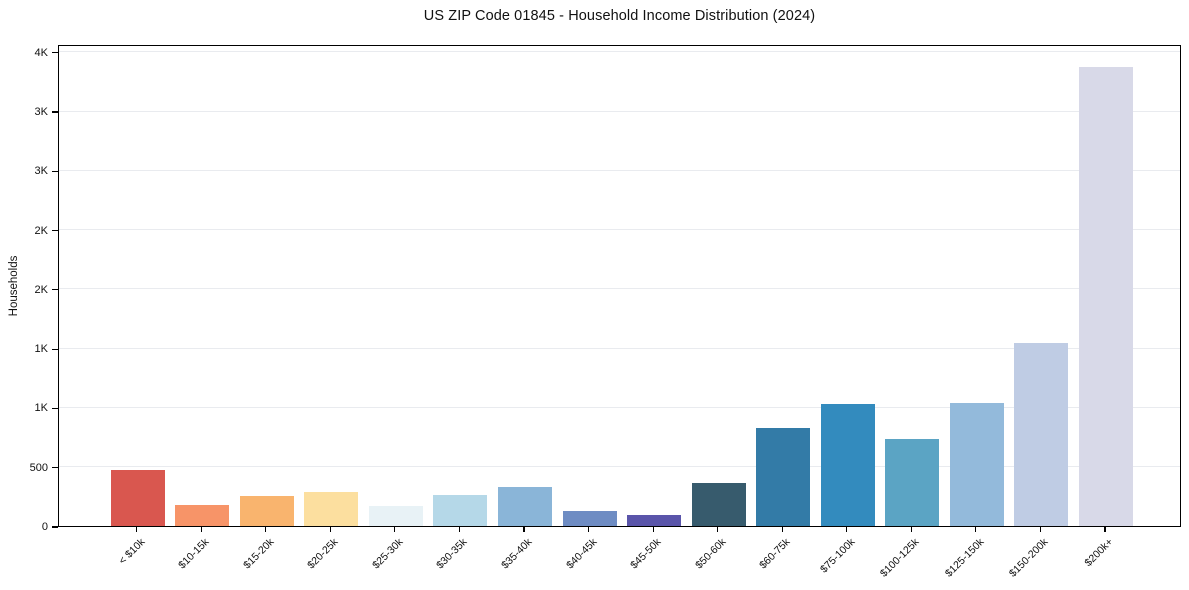 Image resolution: width=1189 pixels, height=590 pixels. I want to click on x-tick-label: < $10k, so click(132, 551).